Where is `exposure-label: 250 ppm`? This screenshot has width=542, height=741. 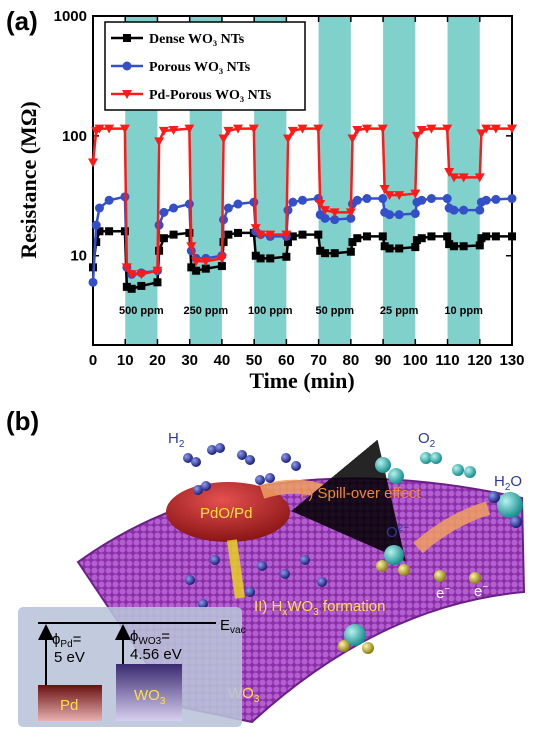 exposure-label: 250 ppm is located at coordinates (205, 311).